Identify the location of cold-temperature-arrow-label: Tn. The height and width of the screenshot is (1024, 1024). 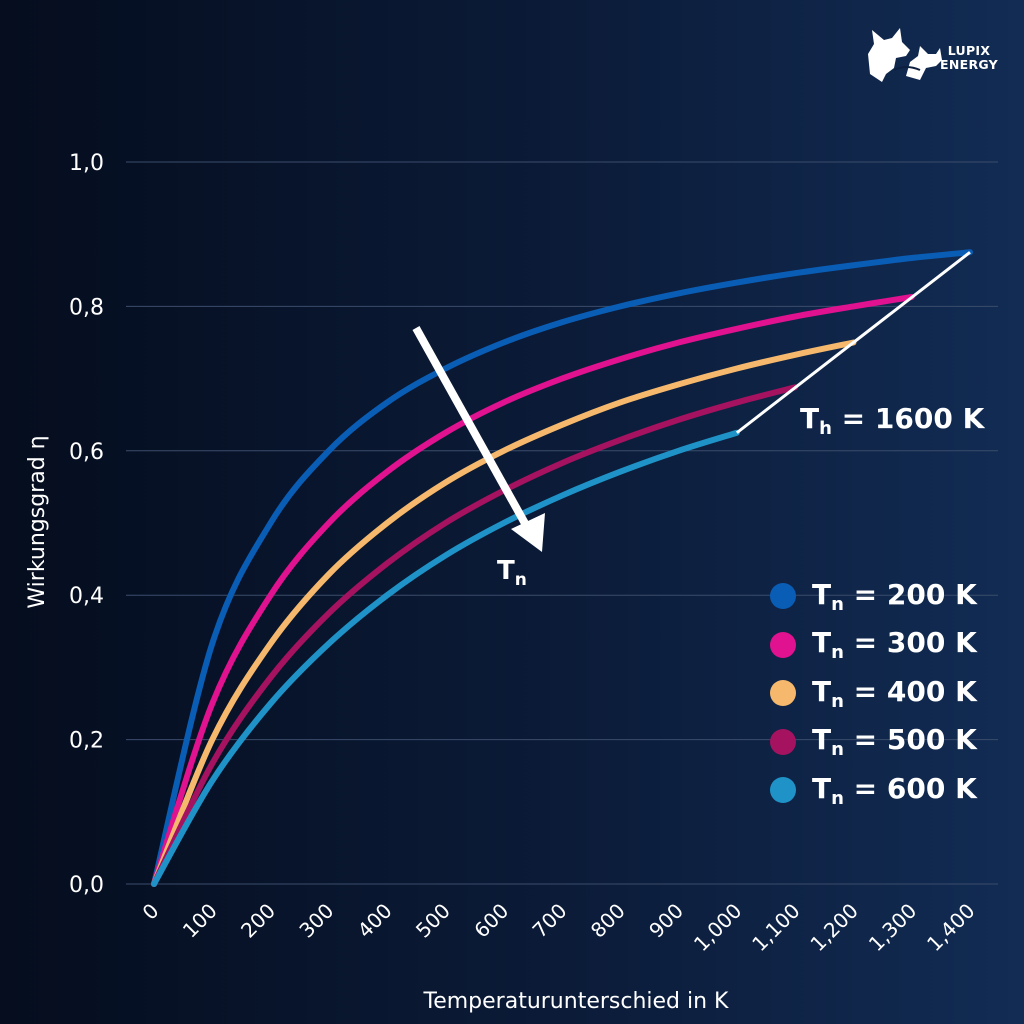
(512, 573).